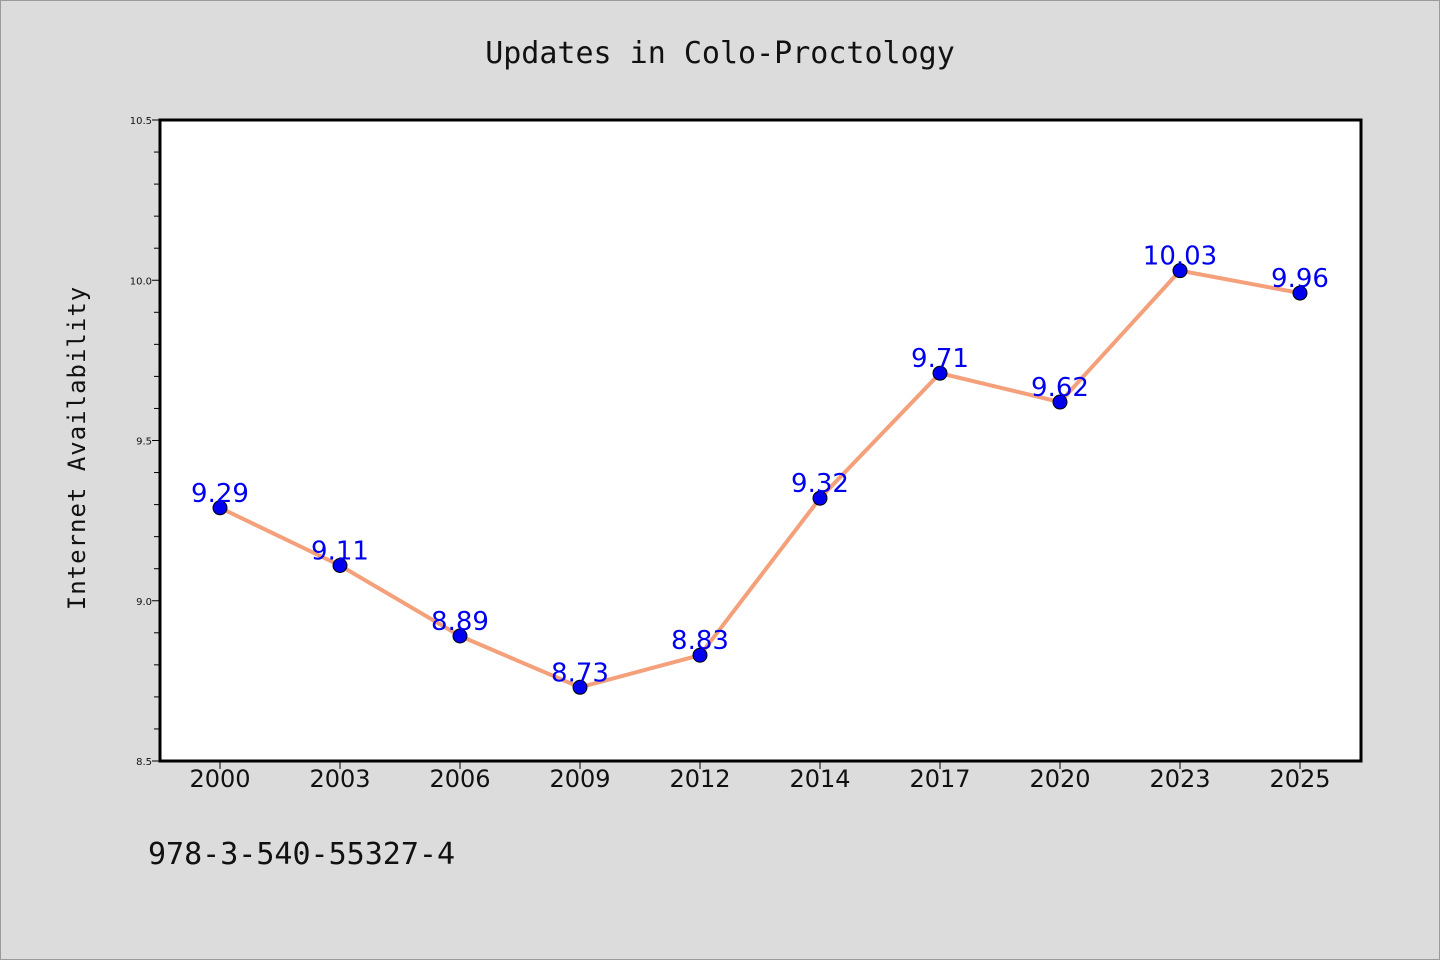 Image resolution: width=1440 pixels, height=960 pixels. Describe the element at coordinates (1180, 257) in the screenshot. I see `data-label: 10.03` at that location.